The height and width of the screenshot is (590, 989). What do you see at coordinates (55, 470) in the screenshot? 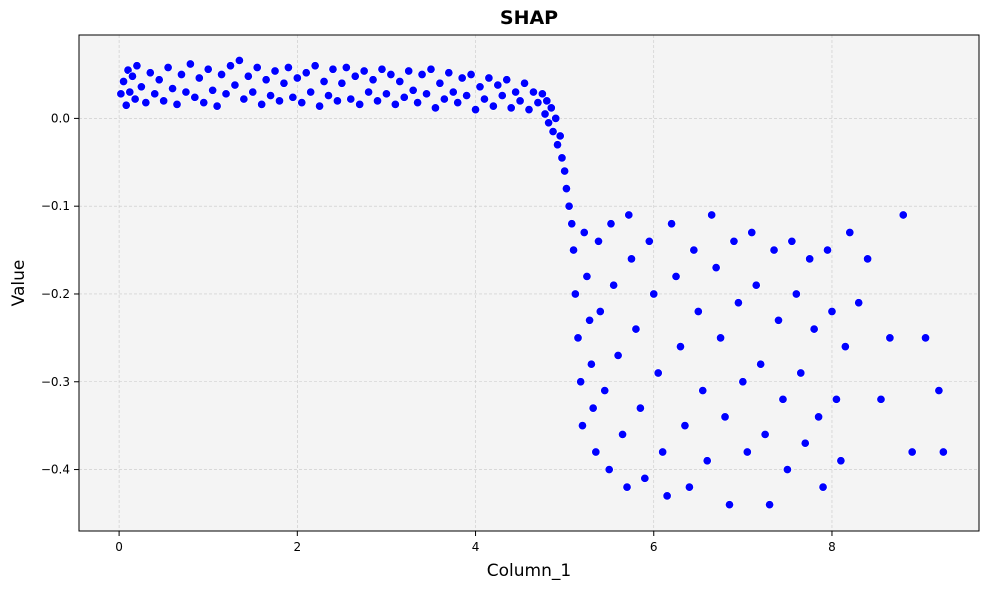
I see `y-tick-label: −0.4` at bounding box center [55, 470].